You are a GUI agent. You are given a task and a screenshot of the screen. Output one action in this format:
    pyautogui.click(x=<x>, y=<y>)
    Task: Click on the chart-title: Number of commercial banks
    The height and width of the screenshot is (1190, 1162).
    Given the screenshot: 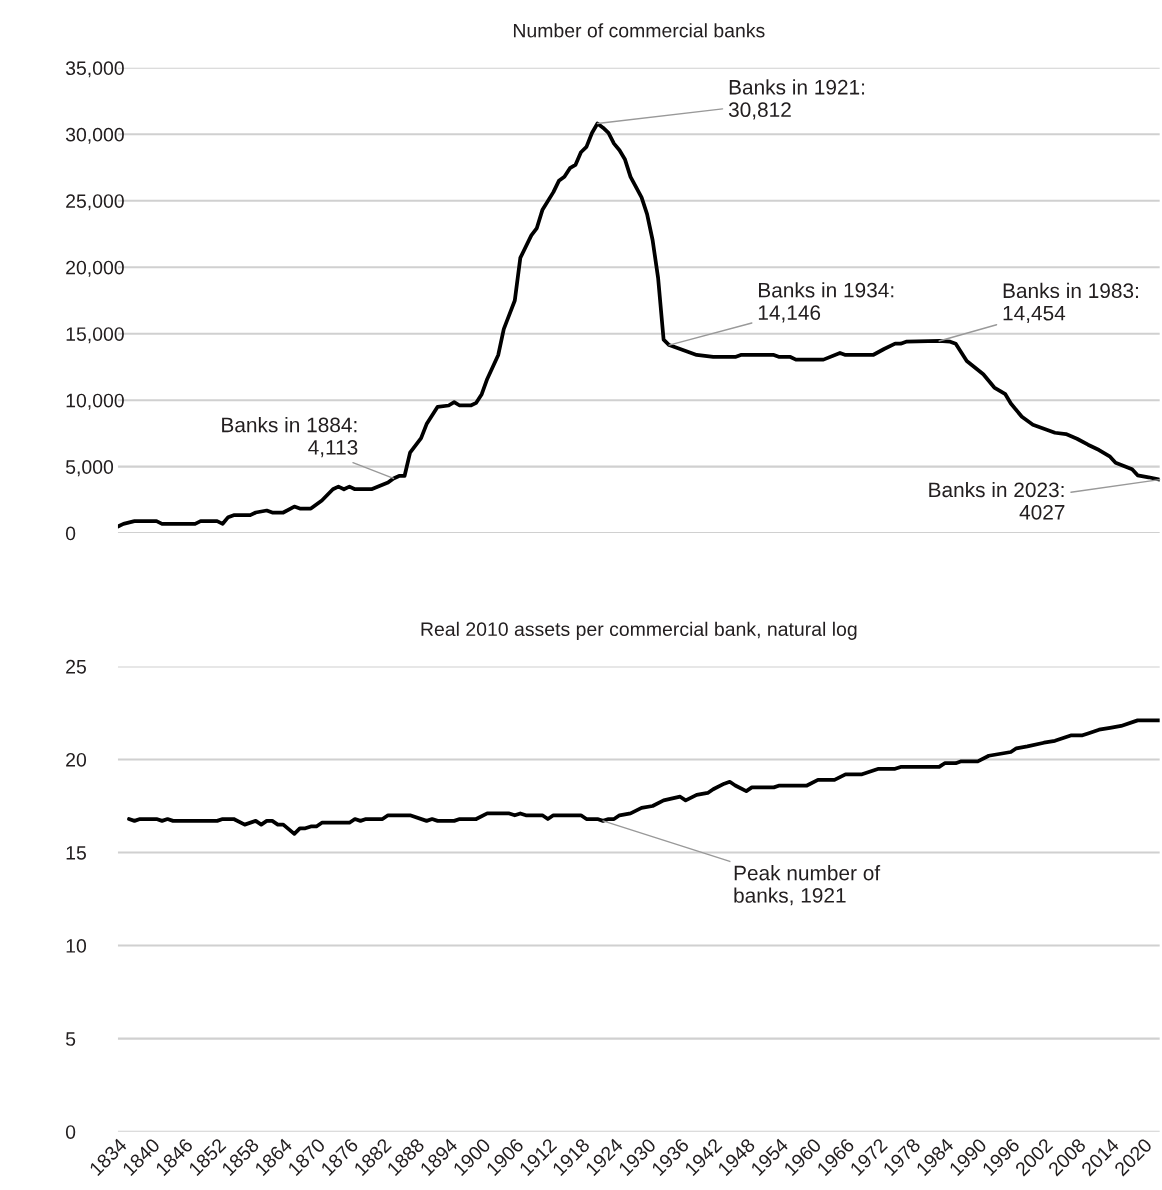 What is the action you would take?
    pyautogui.click(x=639, y=30)
    